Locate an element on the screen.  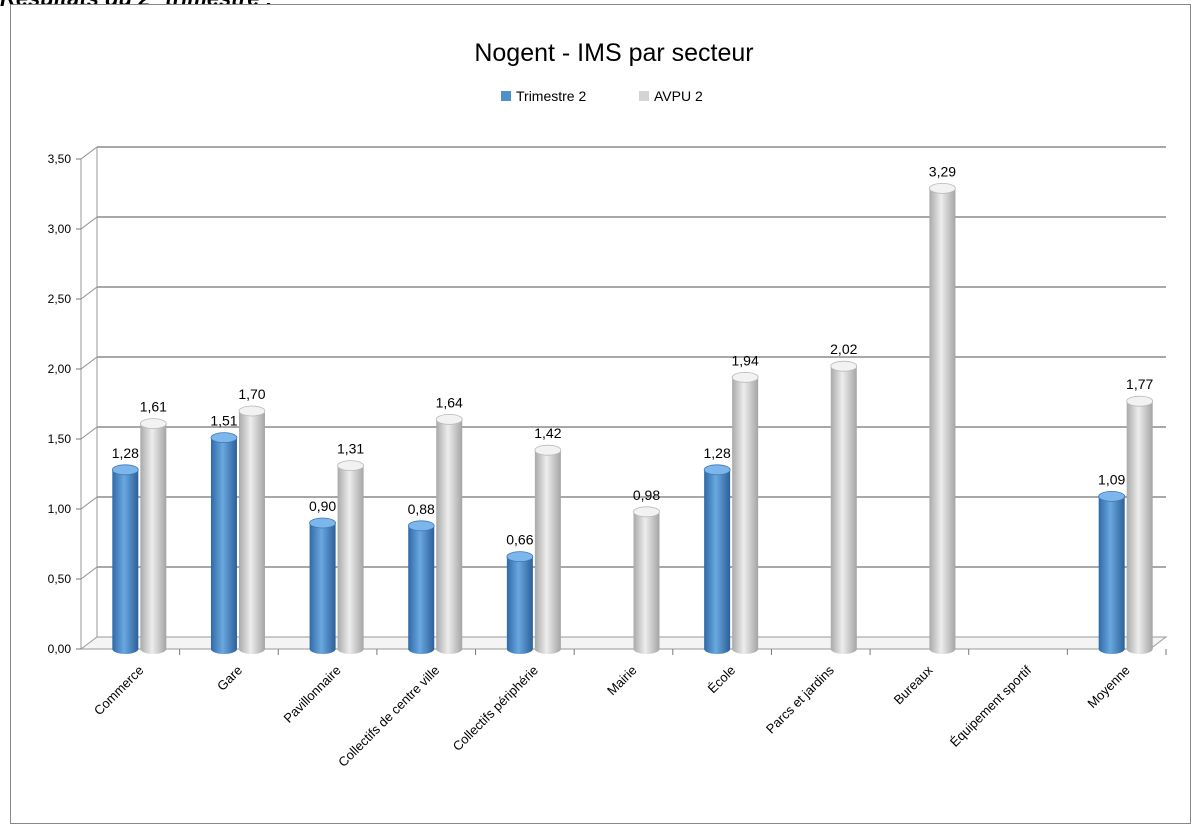
data-label: 1,42 is located at coordinates (547, 433).